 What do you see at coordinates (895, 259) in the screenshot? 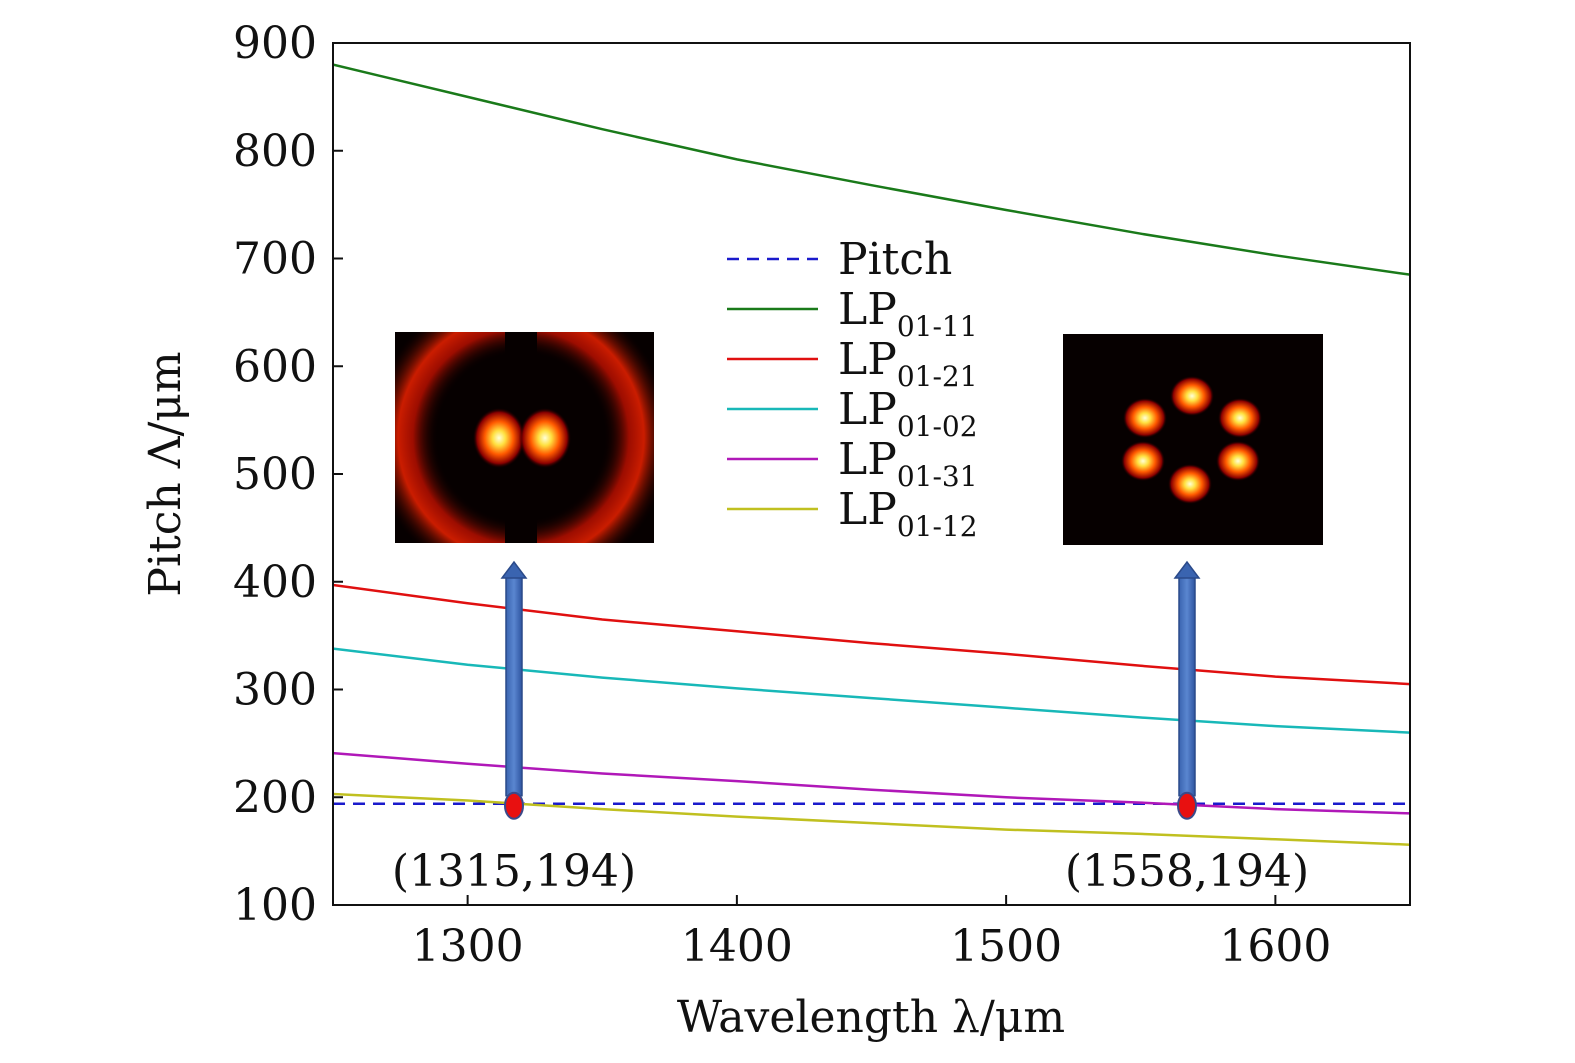
I see `legend-label: Pitch` at bounding box center [895, 259].